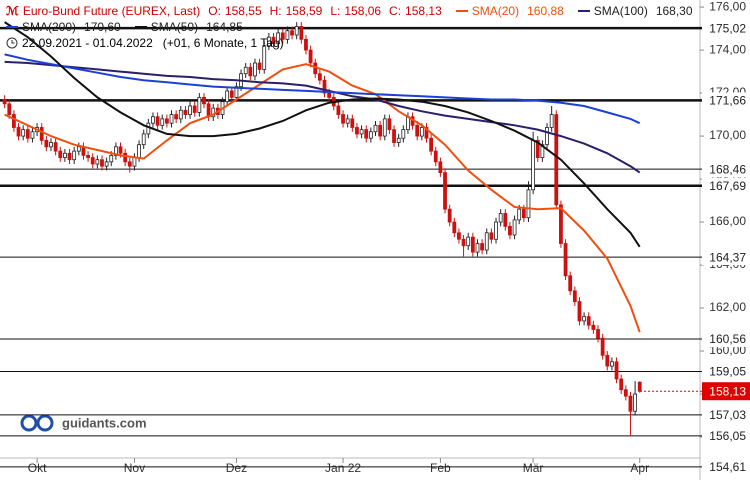 The height and width of the screenshot is (480, 750). I want to click on ohlc-name: L:, so click(335, 11).